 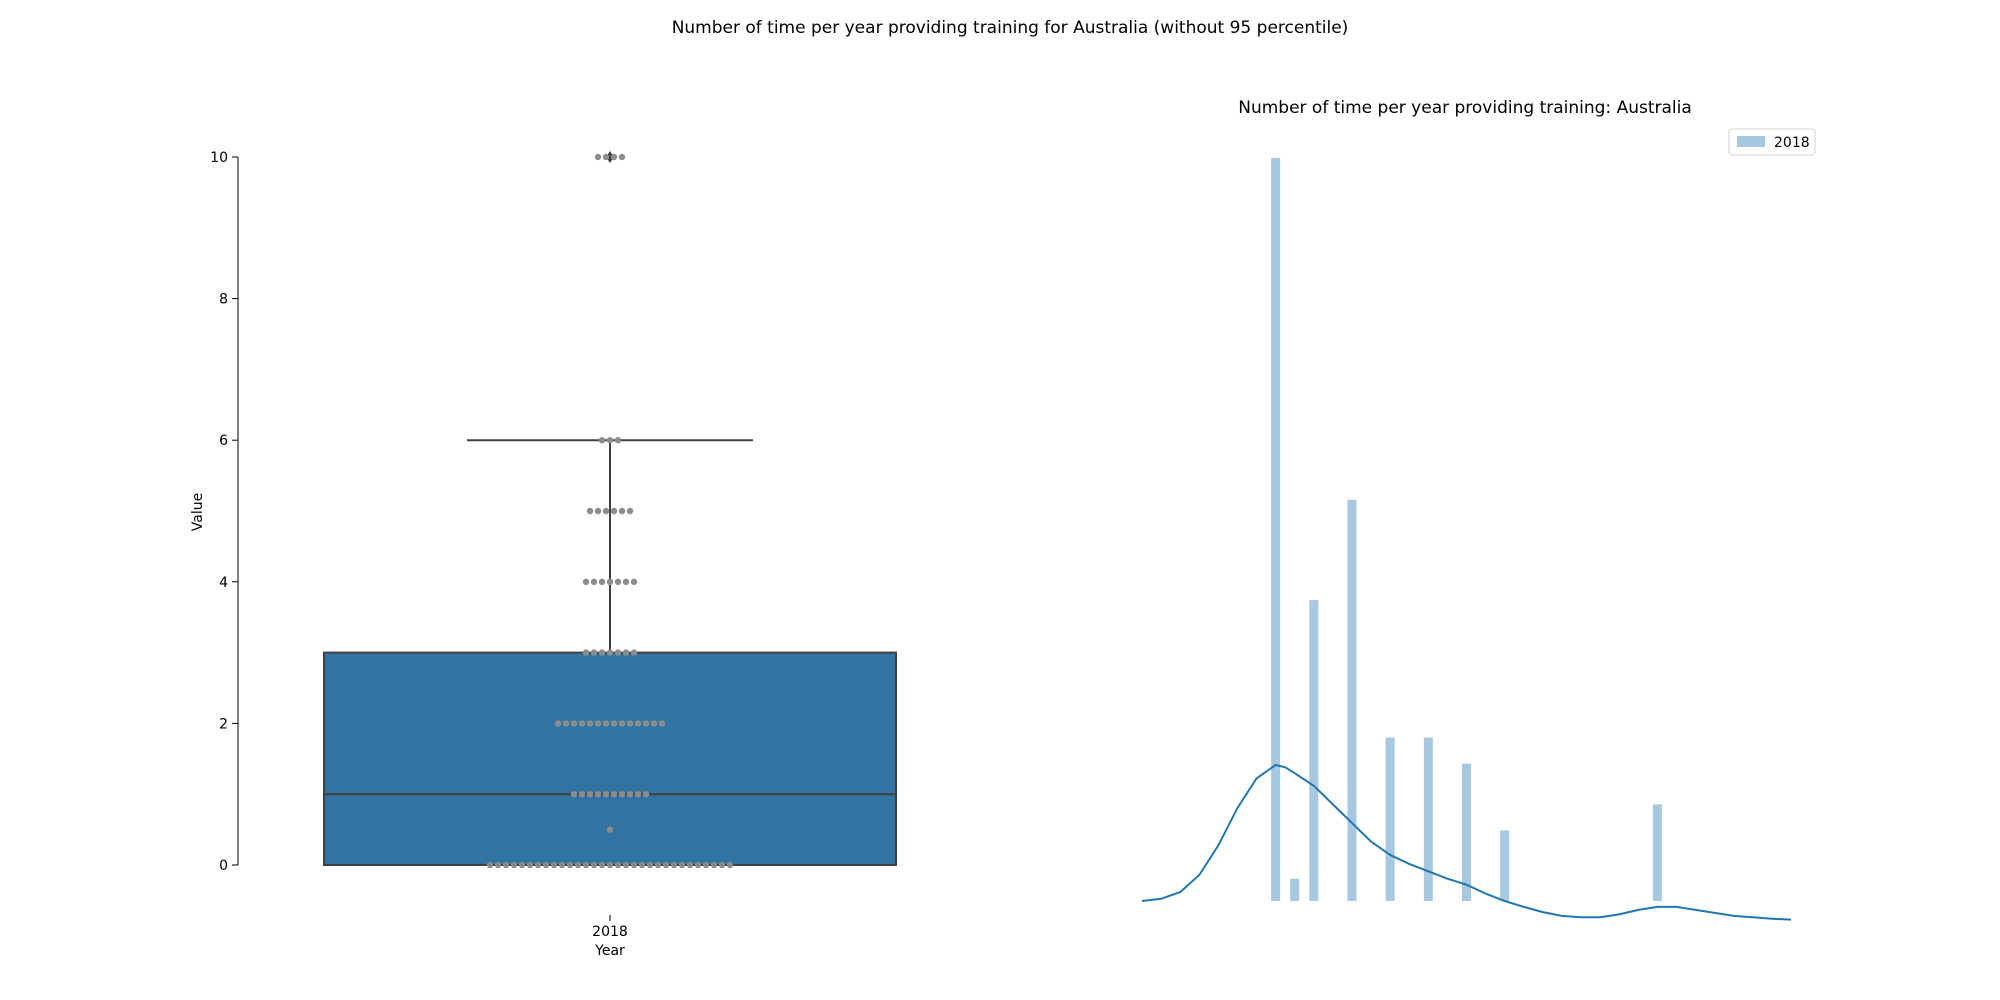 What do you see at coordinates (223, 583) in the screenshot?
I see `box-y-tick-label: 4` at bounding box center [223, 583].